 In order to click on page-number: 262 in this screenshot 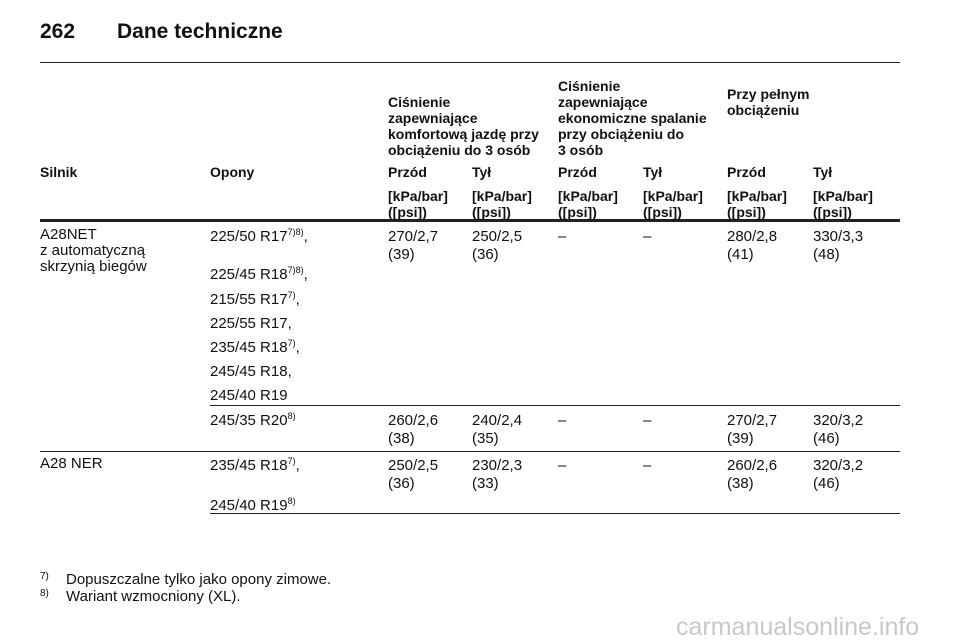, I will do `click(58, 31)`.